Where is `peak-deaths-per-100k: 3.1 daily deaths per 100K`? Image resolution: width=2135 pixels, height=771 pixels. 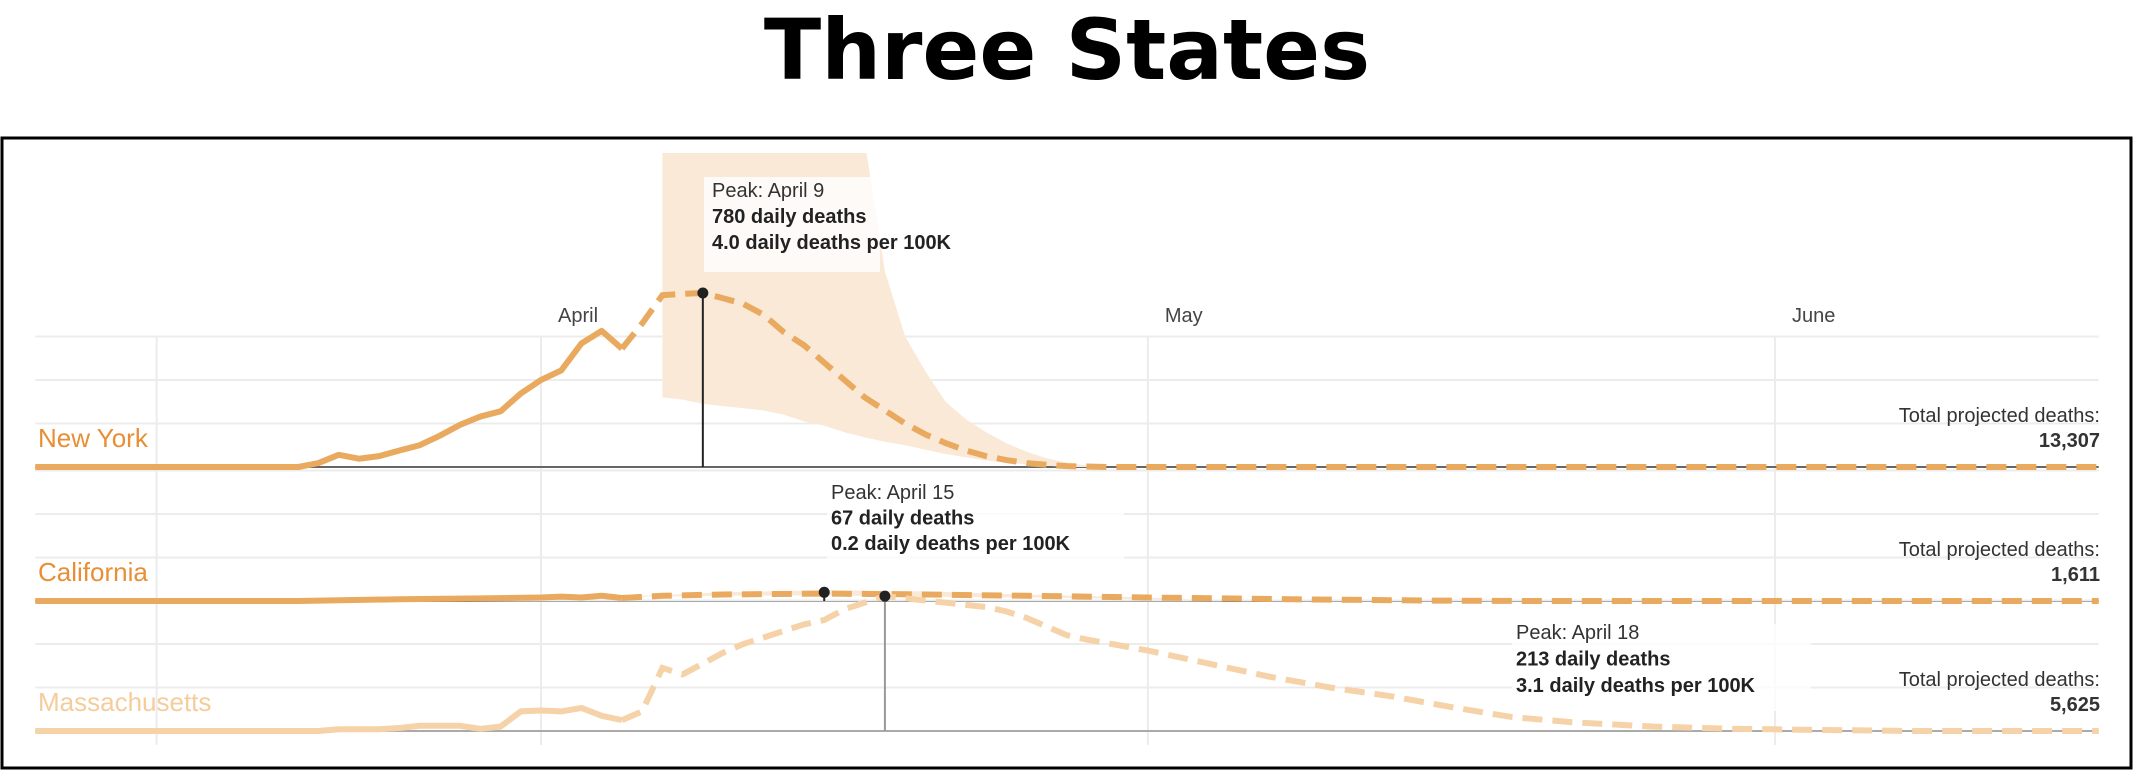 peak-deaths-per-100k: 3.1 daily deaths per 100K is located at coordinates (1636, 686).